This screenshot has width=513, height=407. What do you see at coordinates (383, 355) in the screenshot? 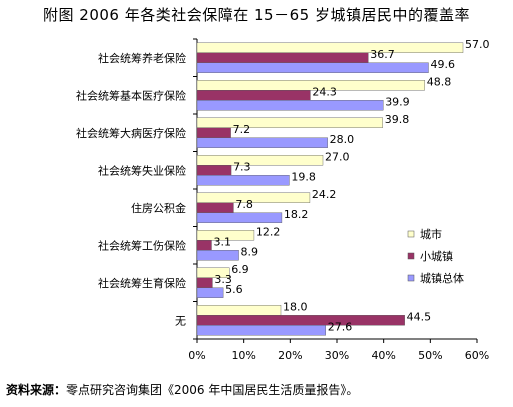
I see `x-tick-label: 40%` at bounding box center [383, 355].